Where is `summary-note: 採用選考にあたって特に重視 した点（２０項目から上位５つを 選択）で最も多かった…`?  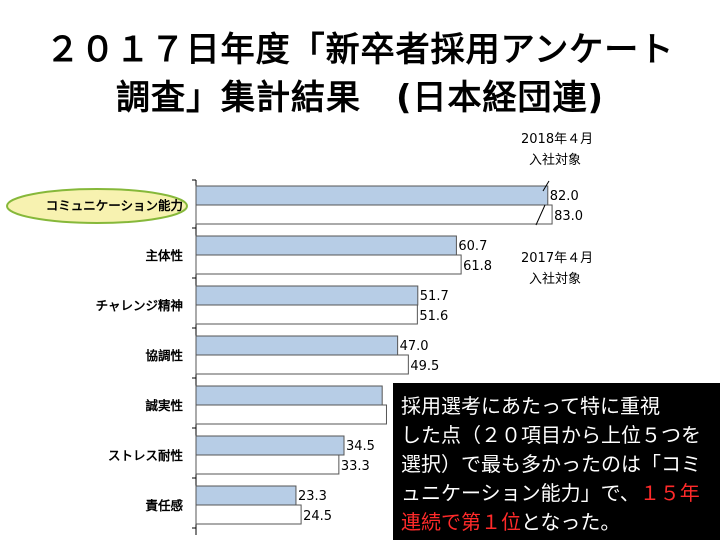 summary-note: 採用選考にあたって特に重視 した点（２０項目から上位５つを 選択）で最も多かった… is located at coordinates (556, 461).